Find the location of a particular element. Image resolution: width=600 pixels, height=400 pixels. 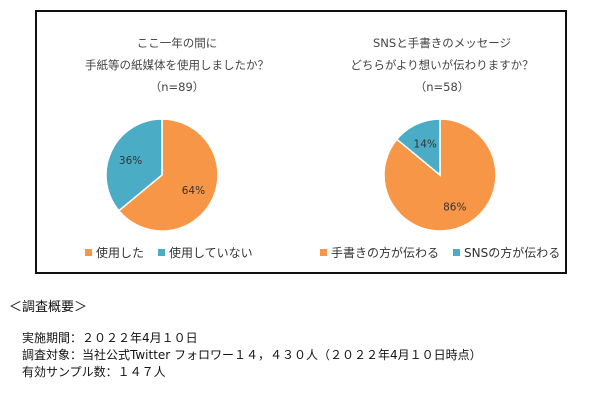

right-title-line-2: どちらがより想いが伝わりますか？ is located at coordinates (442, 65).